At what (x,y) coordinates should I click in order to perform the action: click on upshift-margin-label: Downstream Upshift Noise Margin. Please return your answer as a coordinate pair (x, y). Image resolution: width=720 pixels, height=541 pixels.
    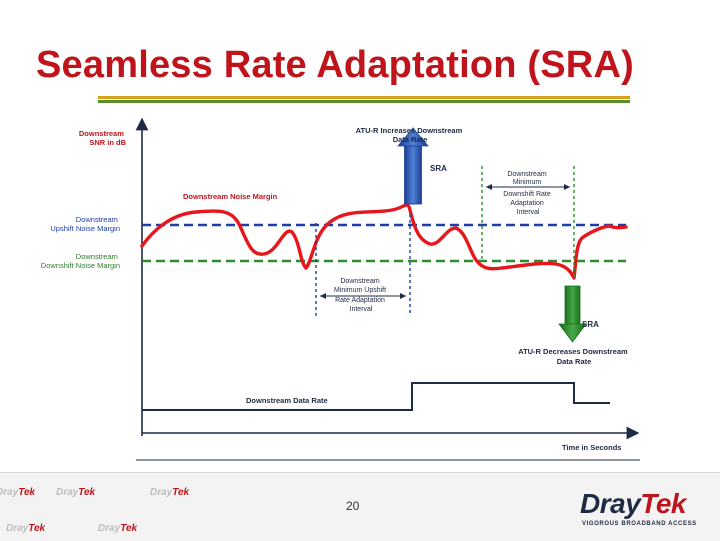
    Looking at the image, I should click on (85, 224).